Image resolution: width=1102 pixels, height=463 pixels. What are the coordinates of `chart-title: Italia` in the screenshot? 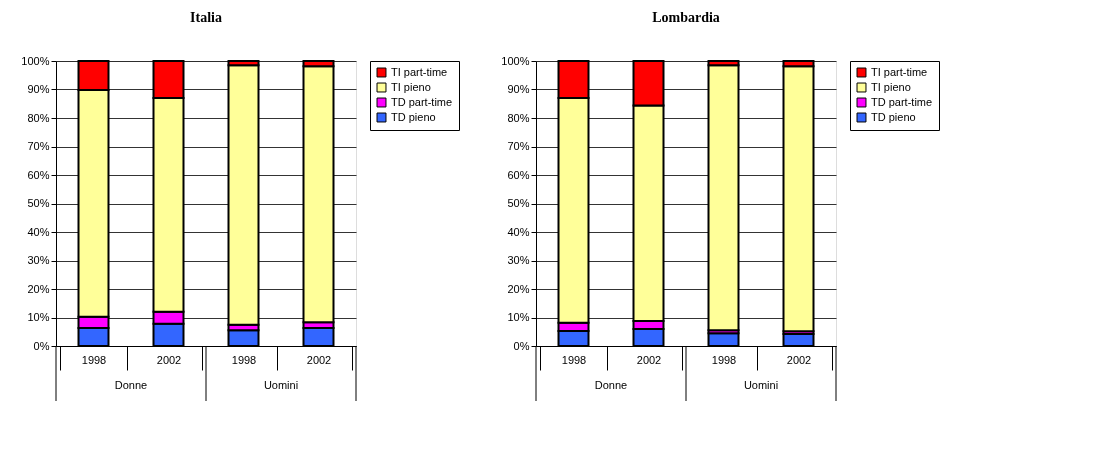 It's located at (206, 17).